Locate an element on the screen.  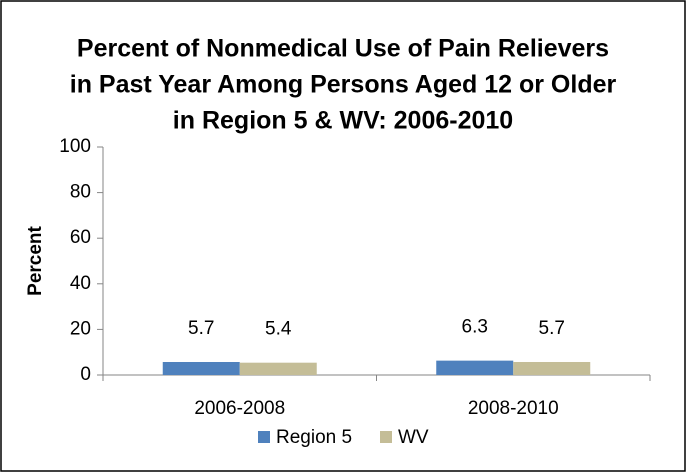
data-label: 5.4 is located at coordinates (278, 329).